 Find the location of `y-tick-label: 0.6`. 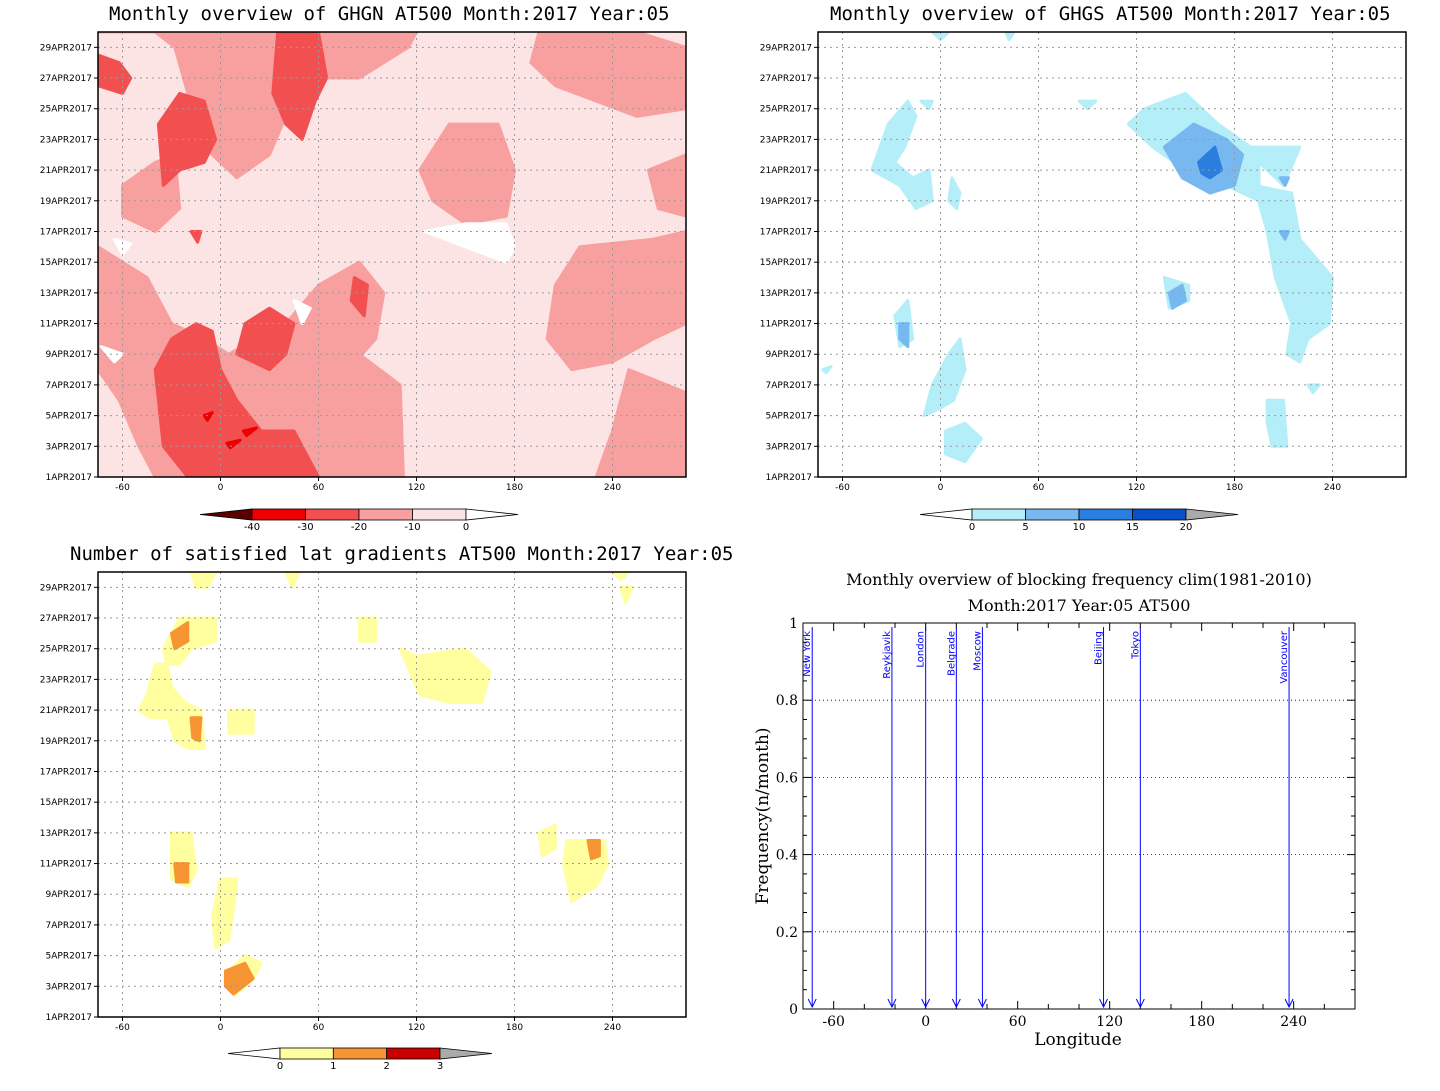

y-tick-label: 0.6 is located at coordinates (787, 778).